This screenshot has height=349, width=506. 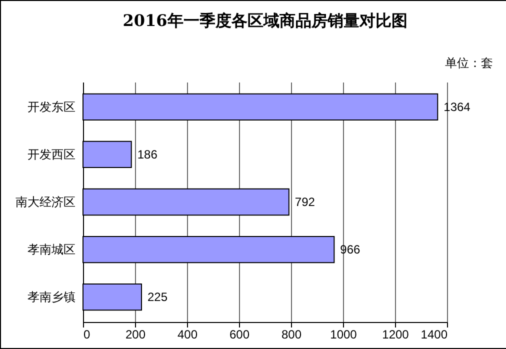 What do you see at coordinates (158, 297) in the screenshot?
I see `data-label: 225` at bounding box center [158, 297].